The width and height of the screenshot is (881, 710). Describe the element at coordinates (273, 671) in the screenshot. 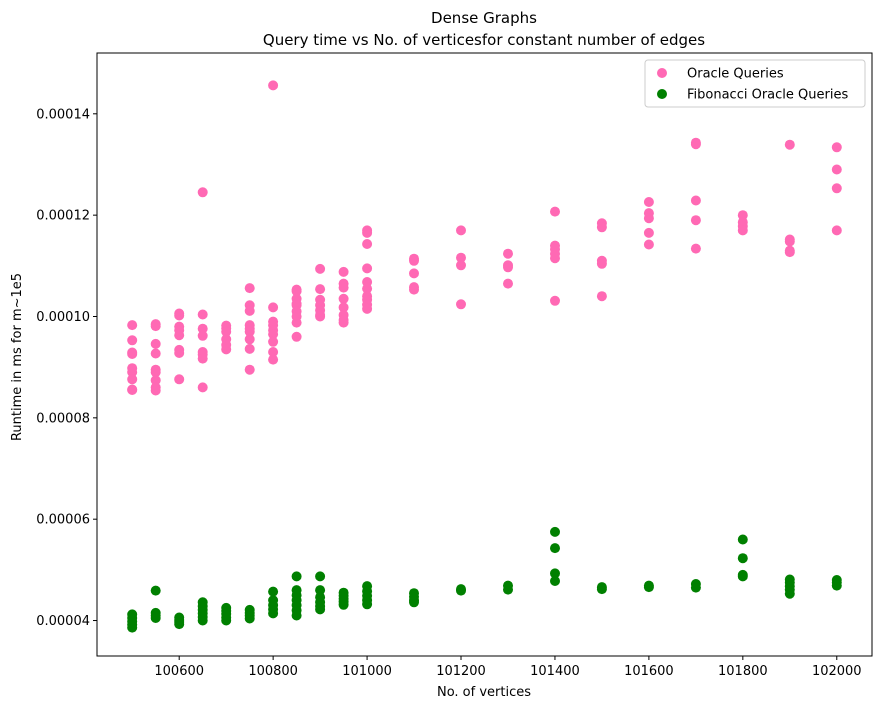

I see `x-tick-label: 100800` at that location.